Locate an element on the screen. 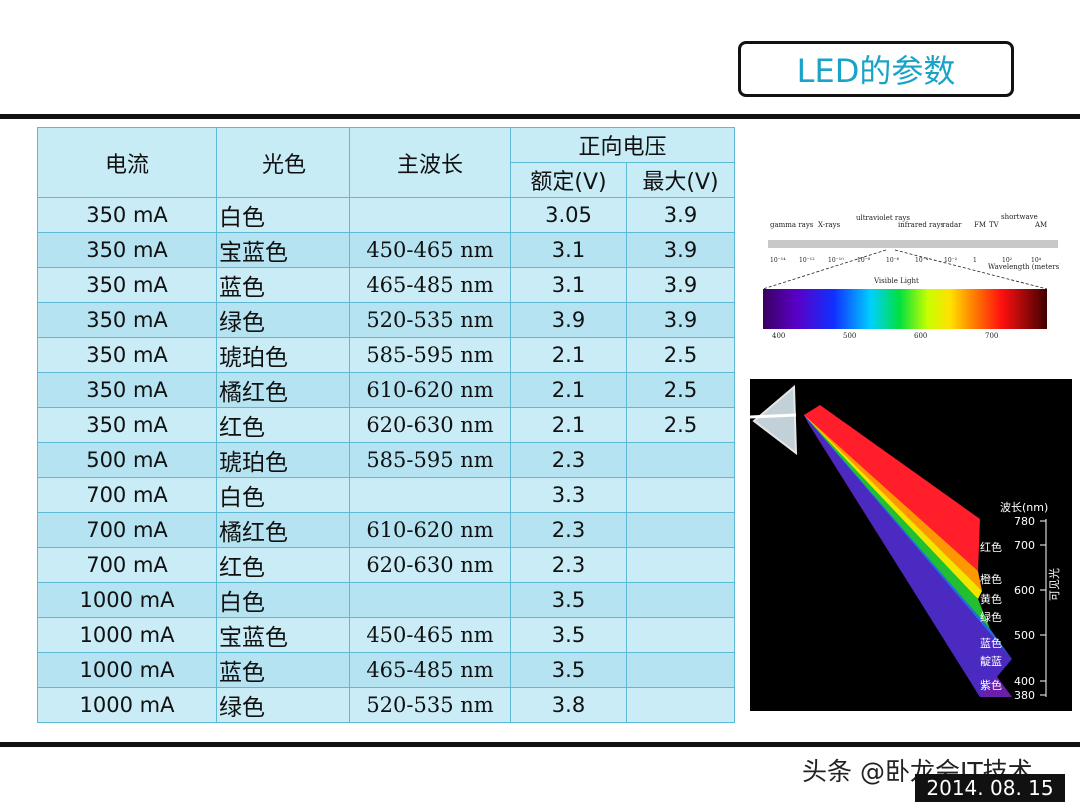 The image size is (1080, 810). header-wavelength: 主波长 is located at coordinates (430, 162).